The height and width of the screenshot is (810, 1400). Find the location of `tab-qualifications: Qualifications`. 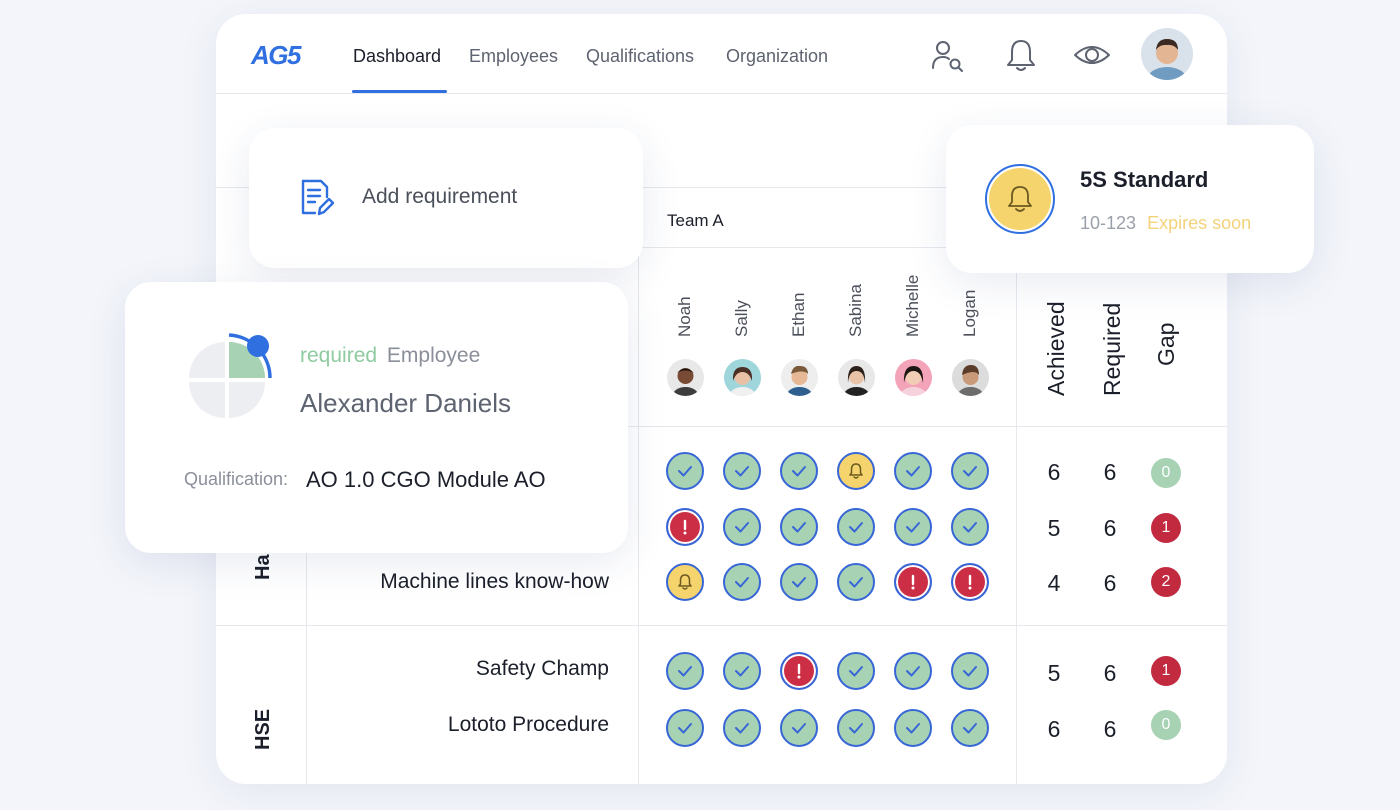

tab-qualifications: Qualifications is located at coordinates (640, 56).